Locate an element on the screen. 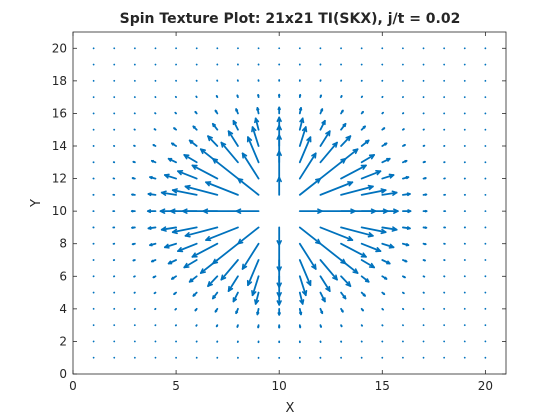  y-axis-label: Y is located at coordinates (36, 203).